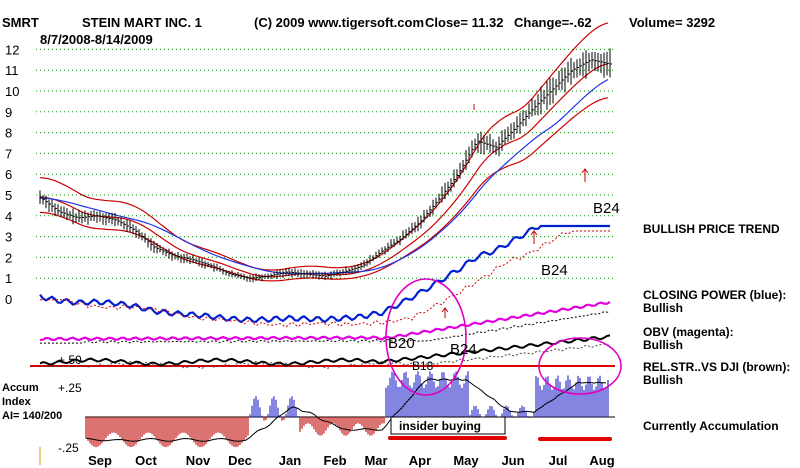  What do you see at coordinates (688, 332) in the screenshot?
I see `obv-title: OBV (magenta):` at bounding box center [688, 332].